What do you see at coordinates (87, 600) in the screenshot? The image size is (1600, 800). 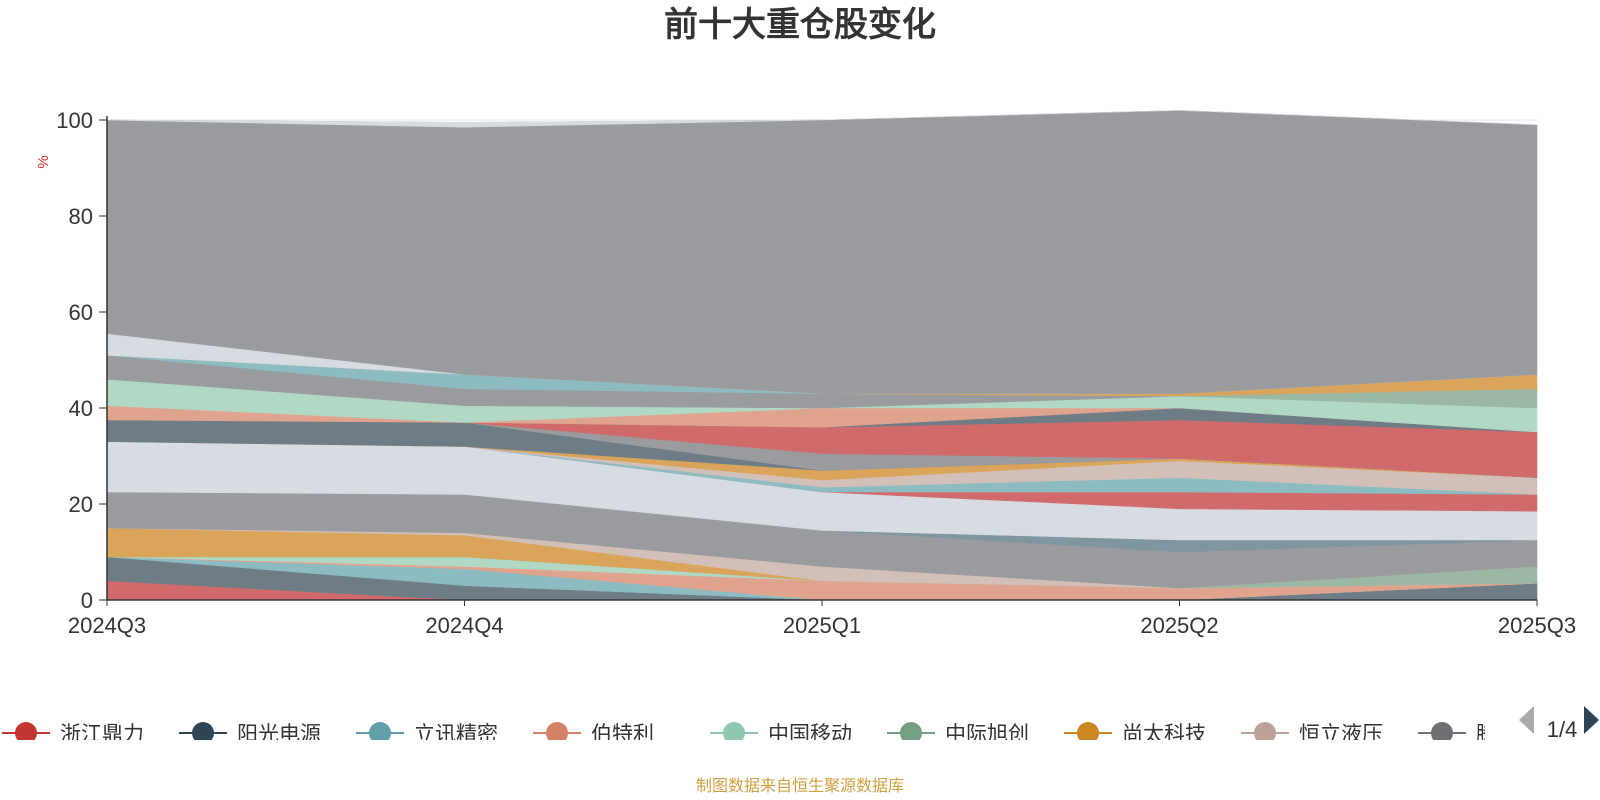 I see `y-tick-label: 0` at bounding box center [87, 600].